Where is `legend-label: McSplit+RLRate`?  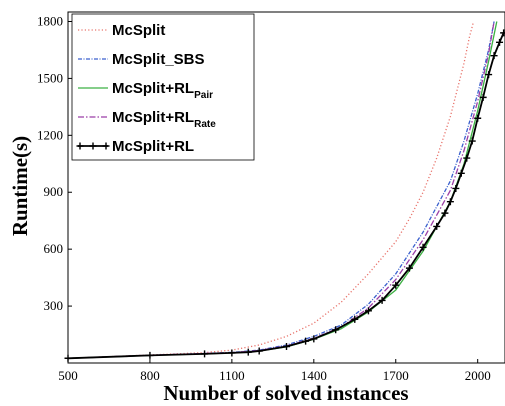 legend-label: McSplit+RLRate is located at coordinates (164, 119).